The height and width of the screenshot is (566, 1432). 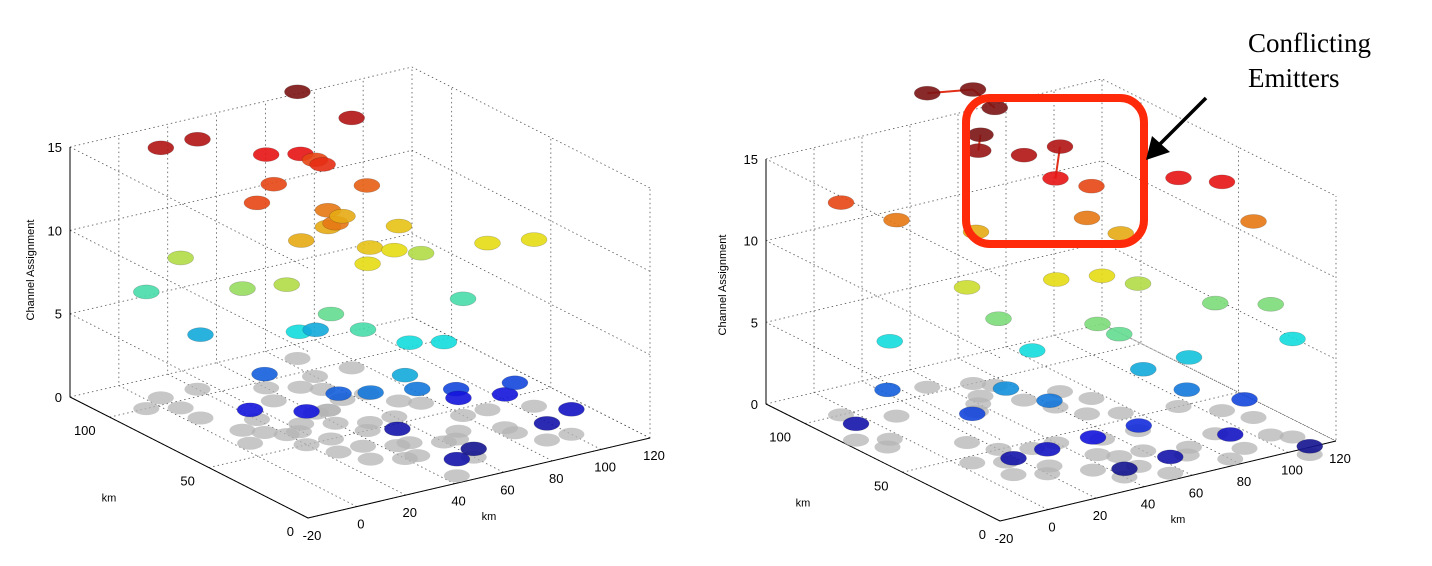 What do you see at coordinates (360, 524) in the screenshot?
I see `x-tick-label: 0` at bounding box center [360, 524].